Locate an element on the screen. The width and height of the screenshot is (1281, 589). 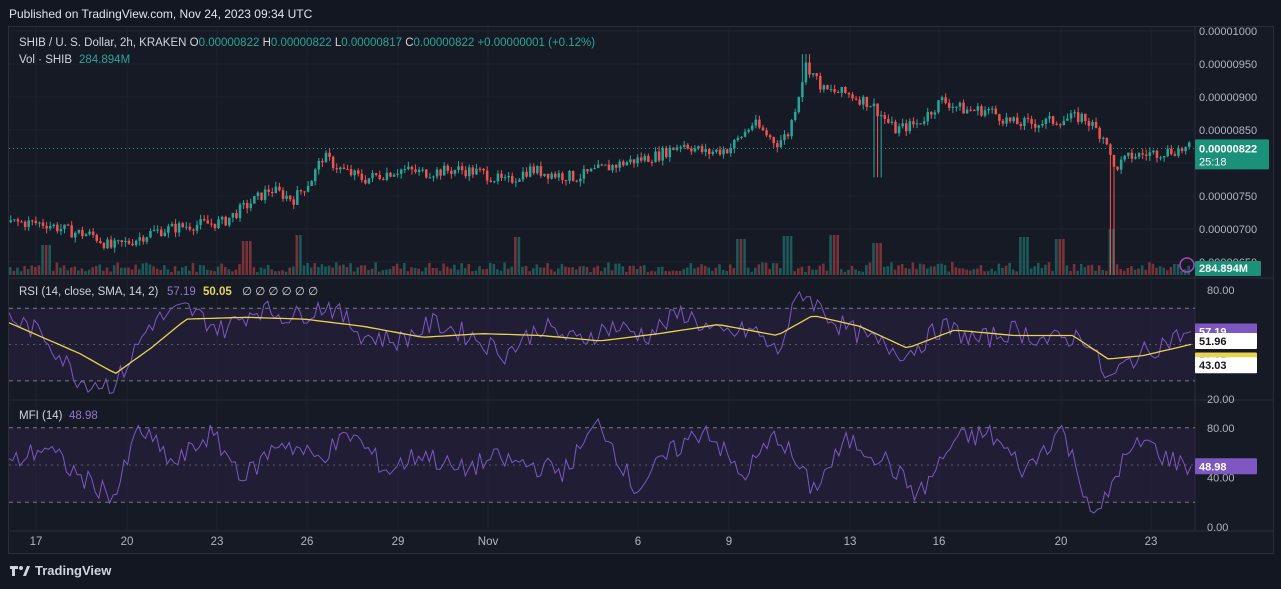
tradingview-logo: TradingView is located at coordinates (60, 570).